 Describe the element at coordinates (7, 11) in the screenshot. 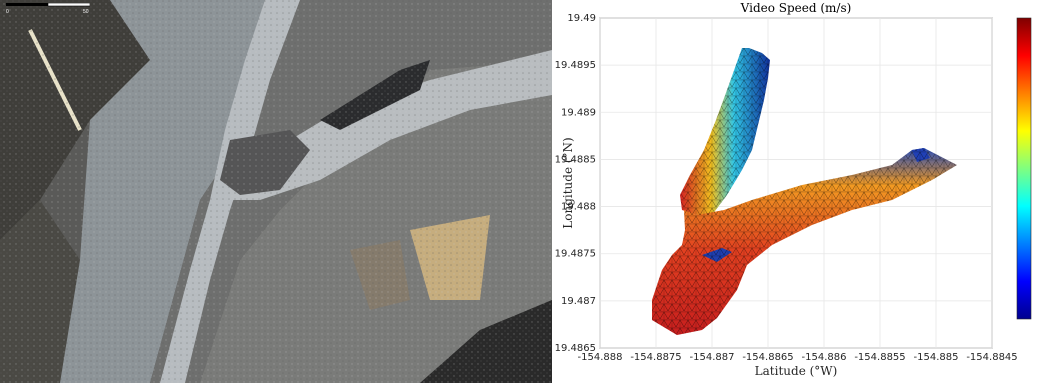

I see `scale-bar-left-label: 0` at that location.